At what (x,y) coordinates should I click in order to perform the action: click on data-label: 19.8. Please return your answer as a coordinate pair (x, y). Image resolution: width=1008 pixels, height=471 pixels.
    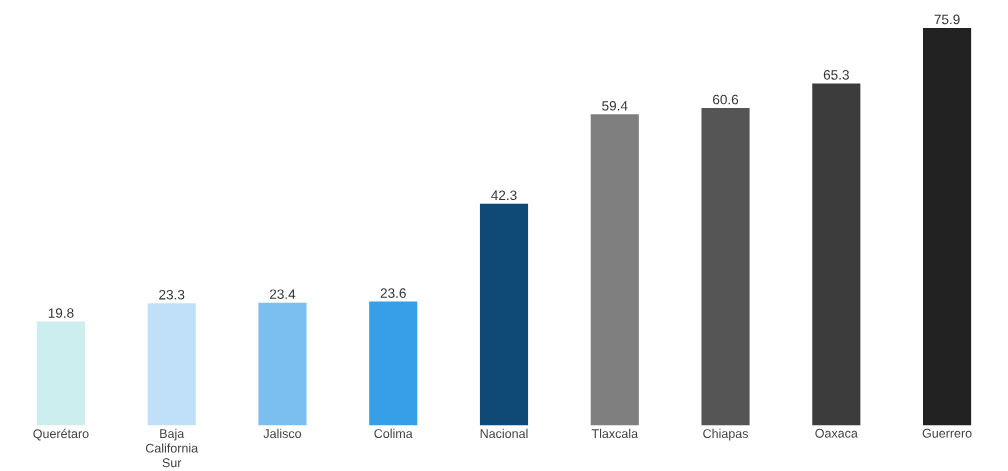
    Looking at the image, I should click on (61, 313).